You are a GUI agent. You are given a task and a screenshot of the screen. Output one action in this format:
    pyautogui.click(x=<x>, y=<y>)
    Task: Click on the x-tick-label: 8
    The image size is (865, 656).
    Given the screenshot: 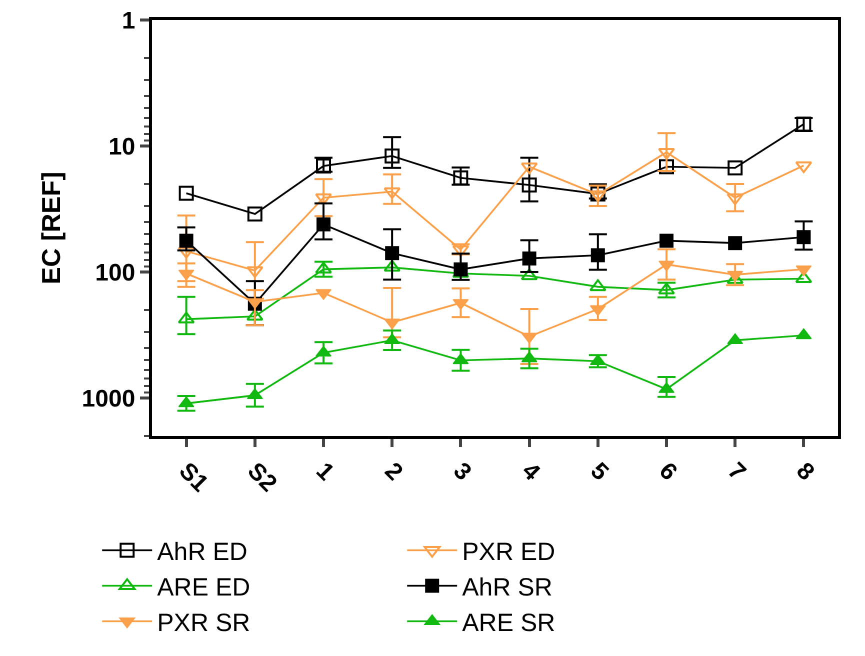 What is the action you would take?
    pyautogui.click(x=805, y=471)
    